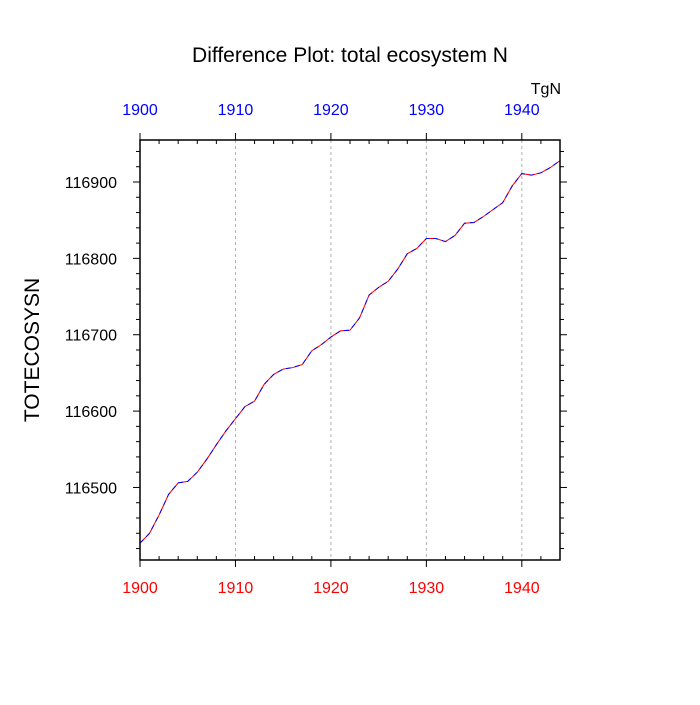  I want to click on x-tick-label-top: 1900, so click(140, 110).